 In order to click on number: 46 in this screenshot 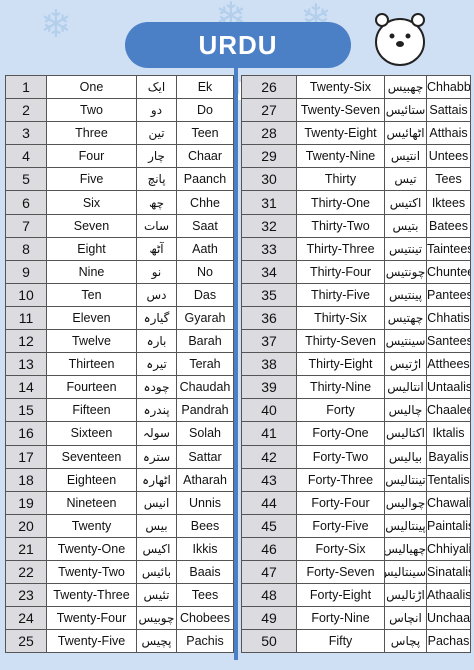, I will do `click(269, 548)`.